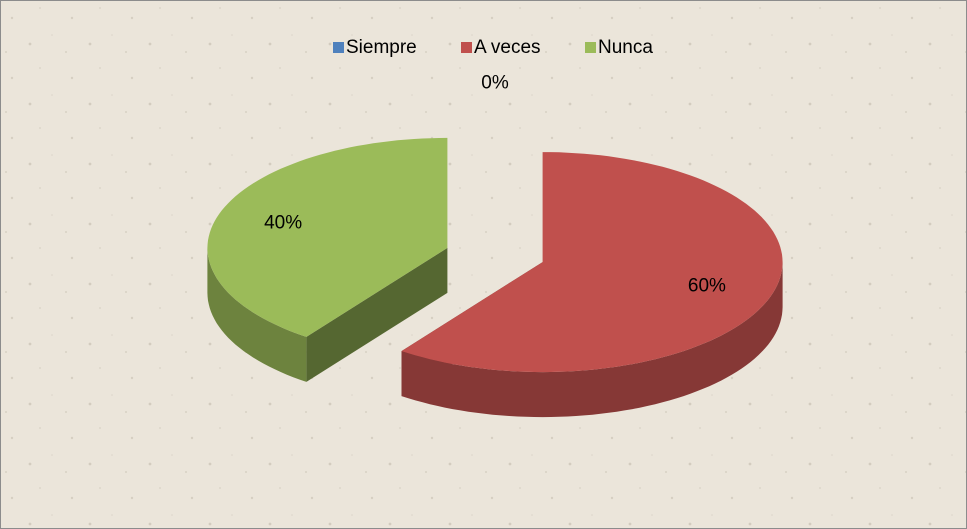  I want to click on slice-top, so click(327, 237).